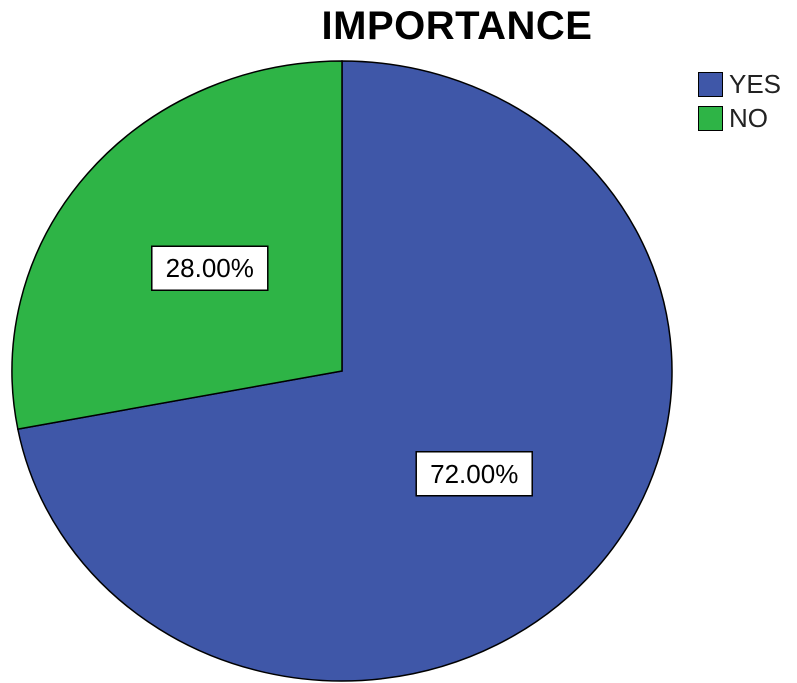  What do you see at coordinates (457, 26) in the screenshot?
I see `chart-title: IMPORTANCE` at bounding box center [457, 26].